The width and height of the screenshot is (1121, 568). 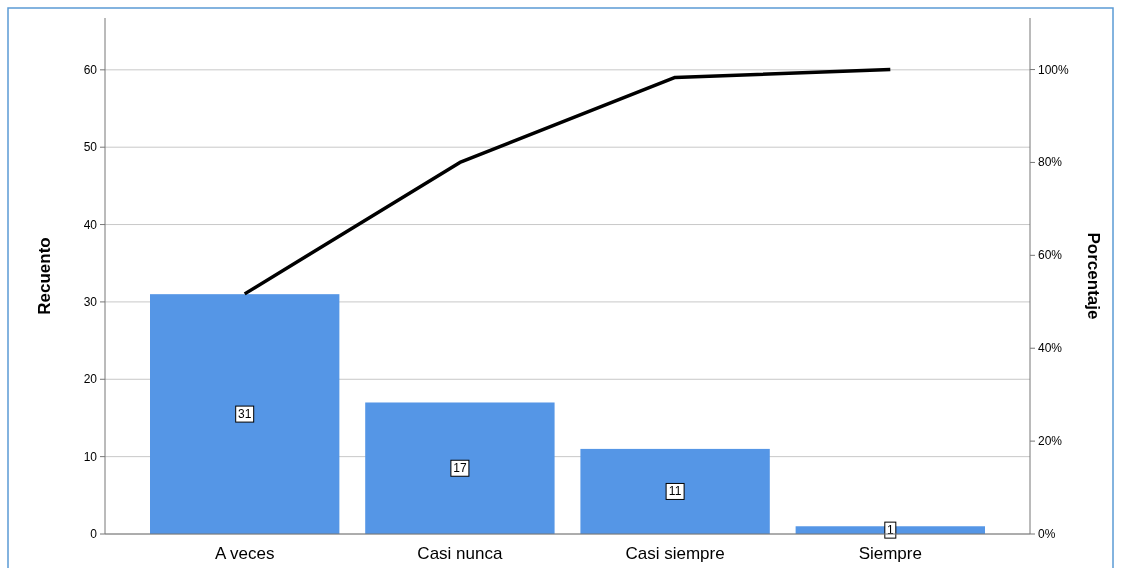 What do you see at coordinates (90, 456) in the screenshot?
I see `y-tick-label: 10` at bounding box center [90, 456].